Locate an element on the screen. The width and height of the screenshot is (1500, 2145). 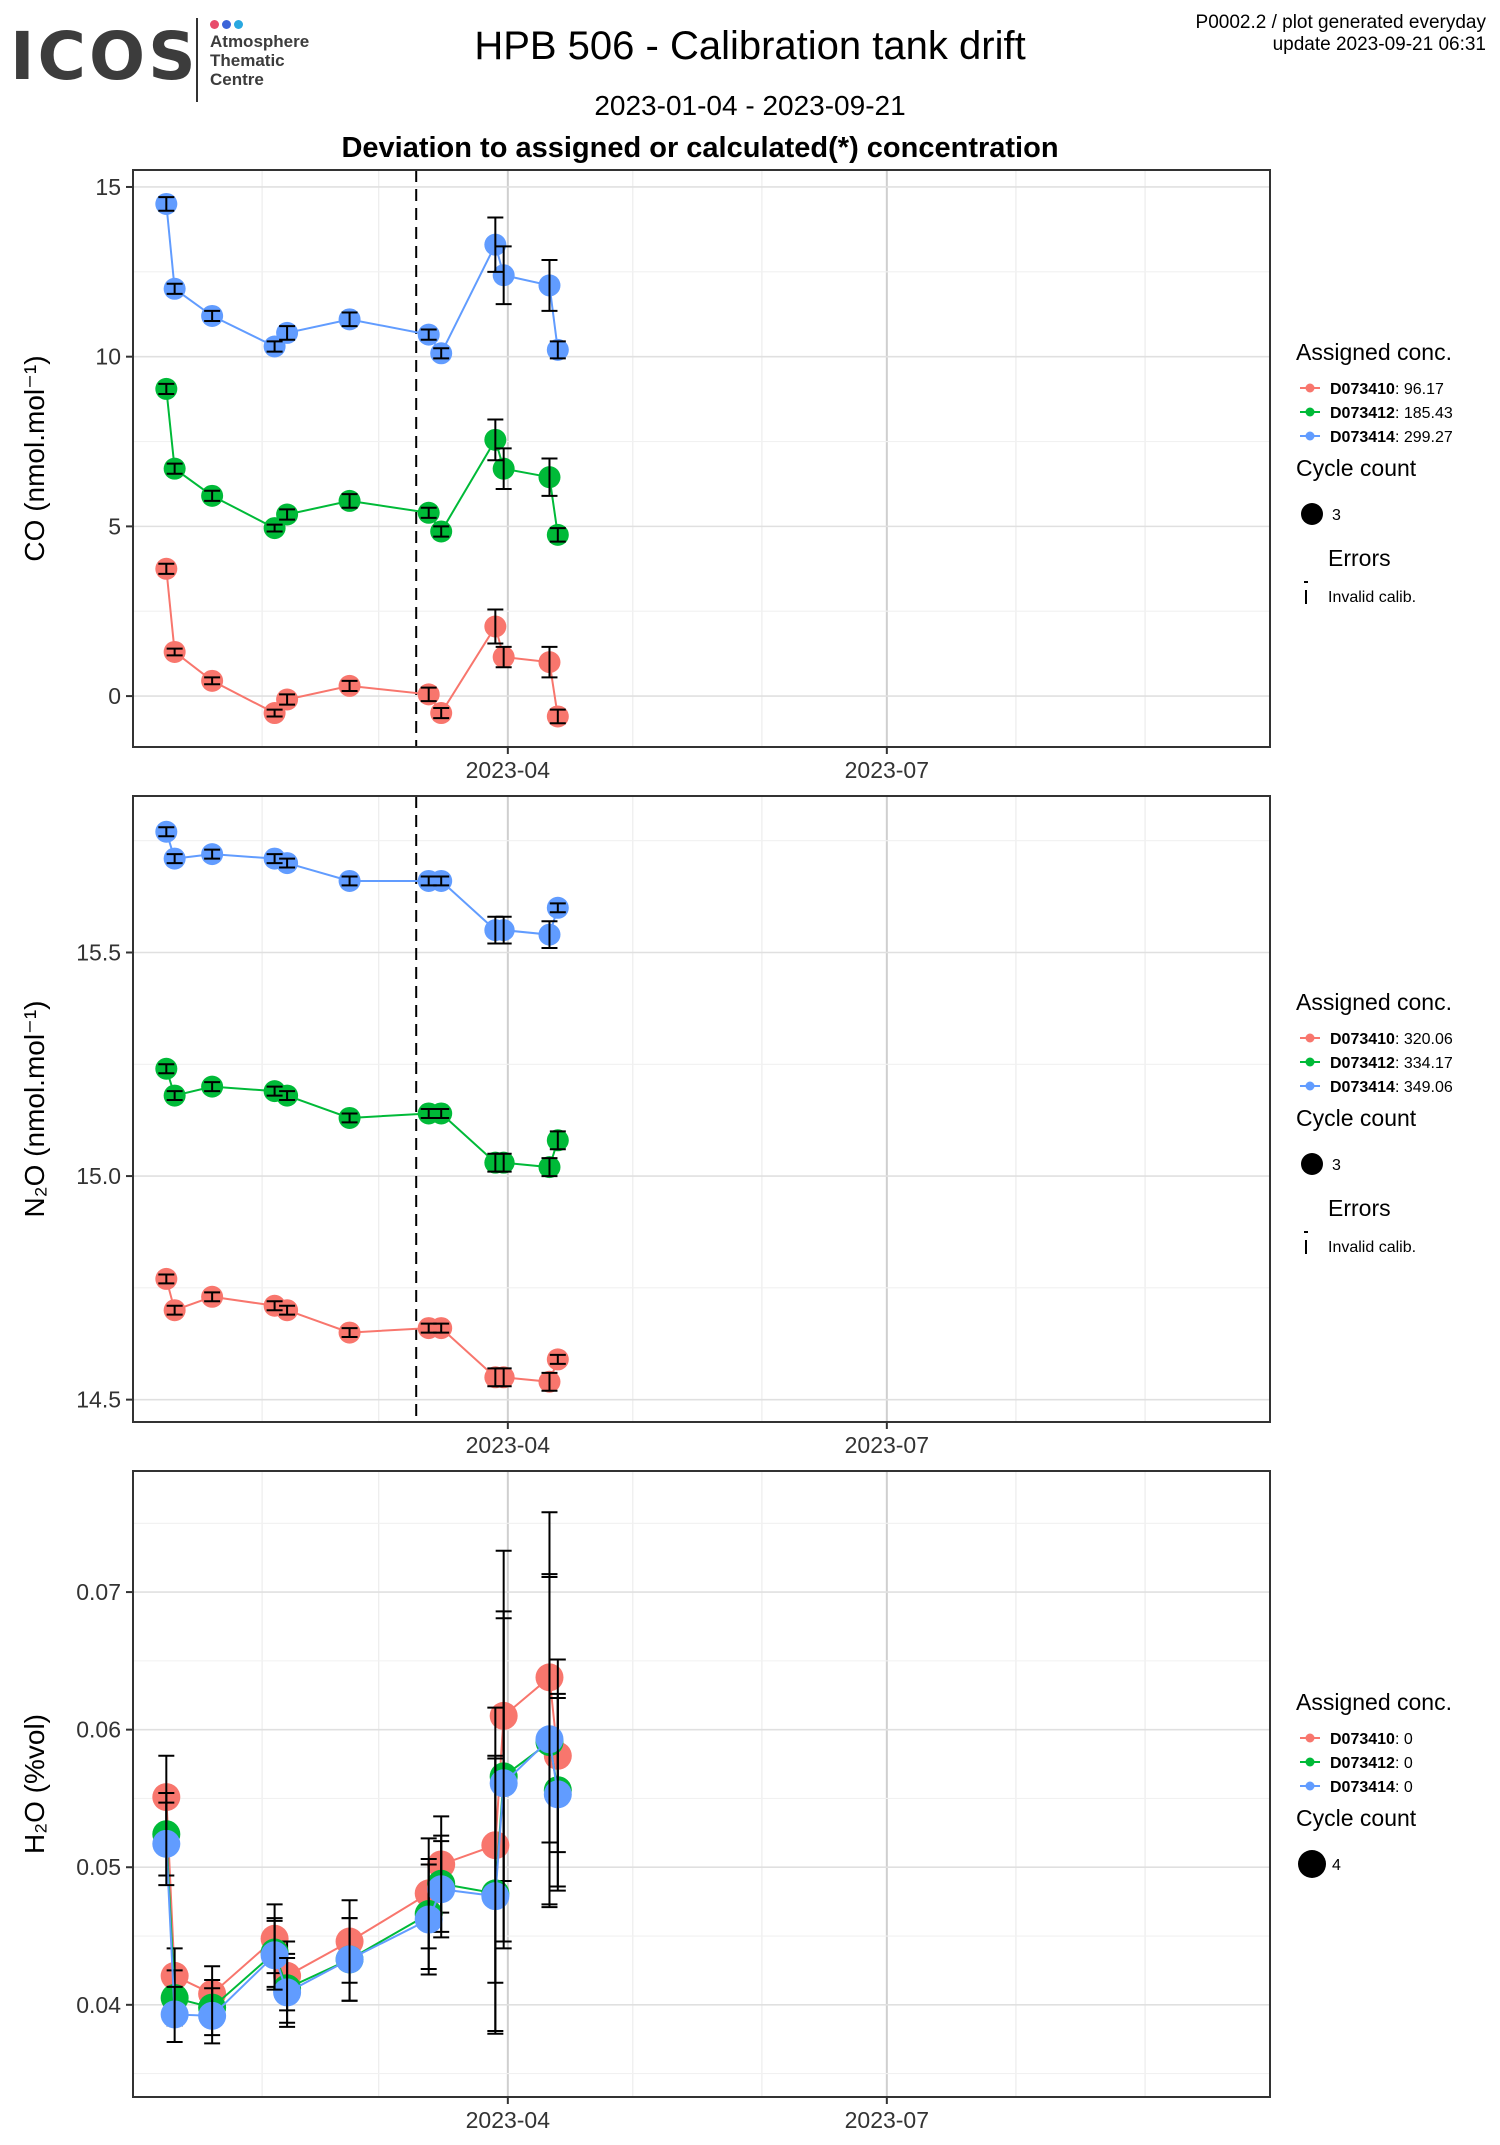
legend-entry-label: D073410: 320.06 is located at coordinates (1391, 1039).